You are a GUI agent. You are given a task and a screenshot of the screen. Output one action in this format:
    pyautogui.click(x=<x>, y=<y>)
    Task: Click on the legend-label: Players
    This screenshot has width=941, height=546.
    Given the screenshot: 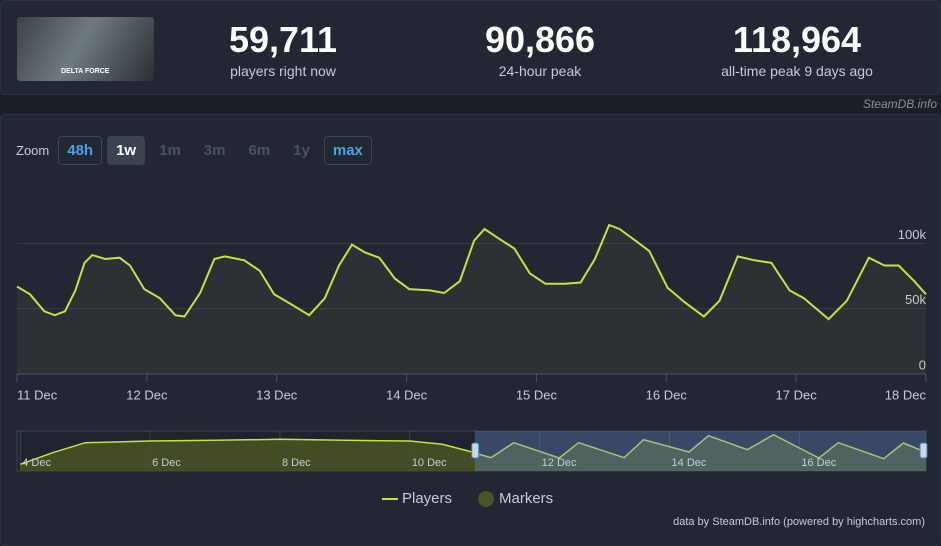 What is the action you would take?
    pyautogui.click(x=427, y=498)
    